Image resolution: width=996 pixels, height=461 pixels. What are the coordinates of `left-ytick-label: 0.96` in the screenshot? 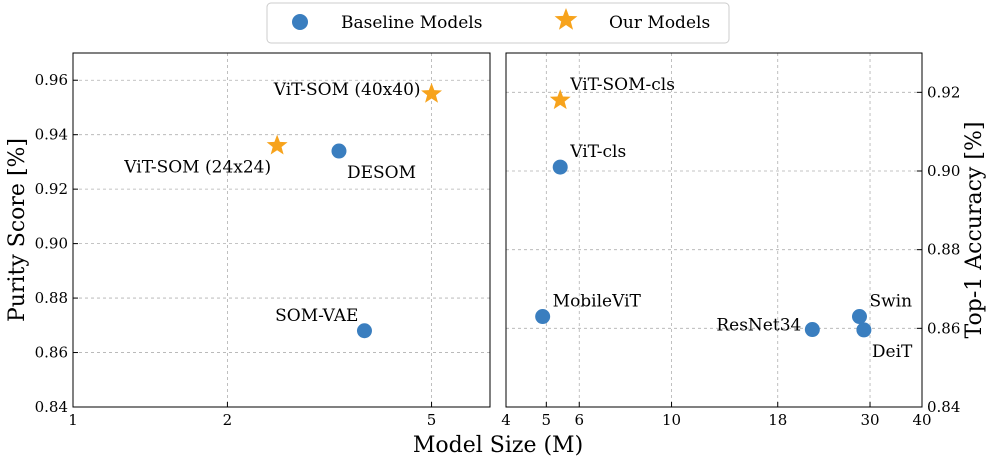 It's located at (51, 80).